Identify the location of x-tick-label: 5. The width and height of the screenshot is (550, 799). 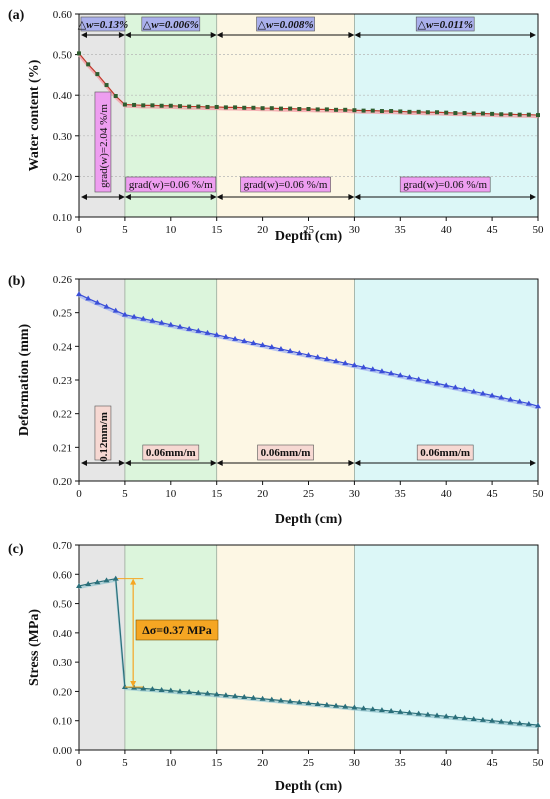
(125, 230).